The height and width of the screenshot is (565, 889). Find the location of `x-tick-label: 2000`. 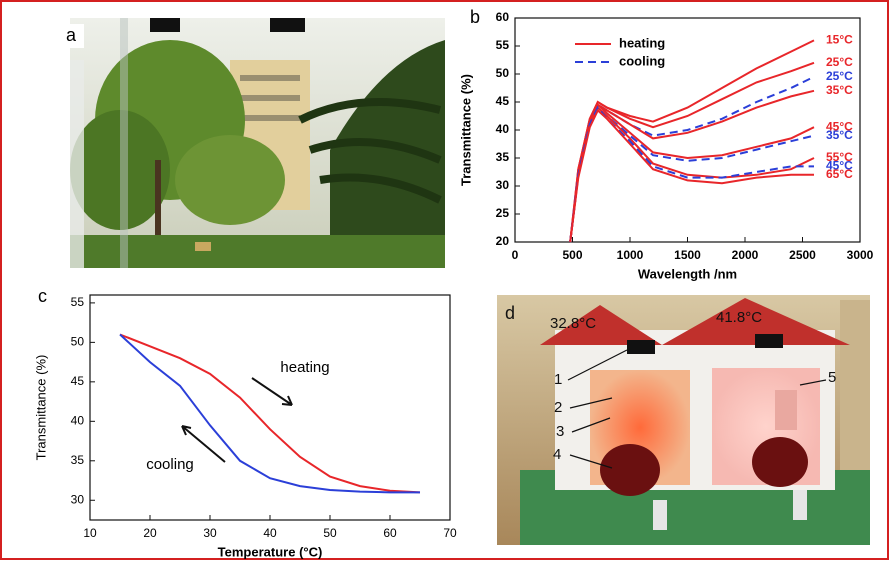

x-tick-label: 2000 is located at coordinates (745, 255).